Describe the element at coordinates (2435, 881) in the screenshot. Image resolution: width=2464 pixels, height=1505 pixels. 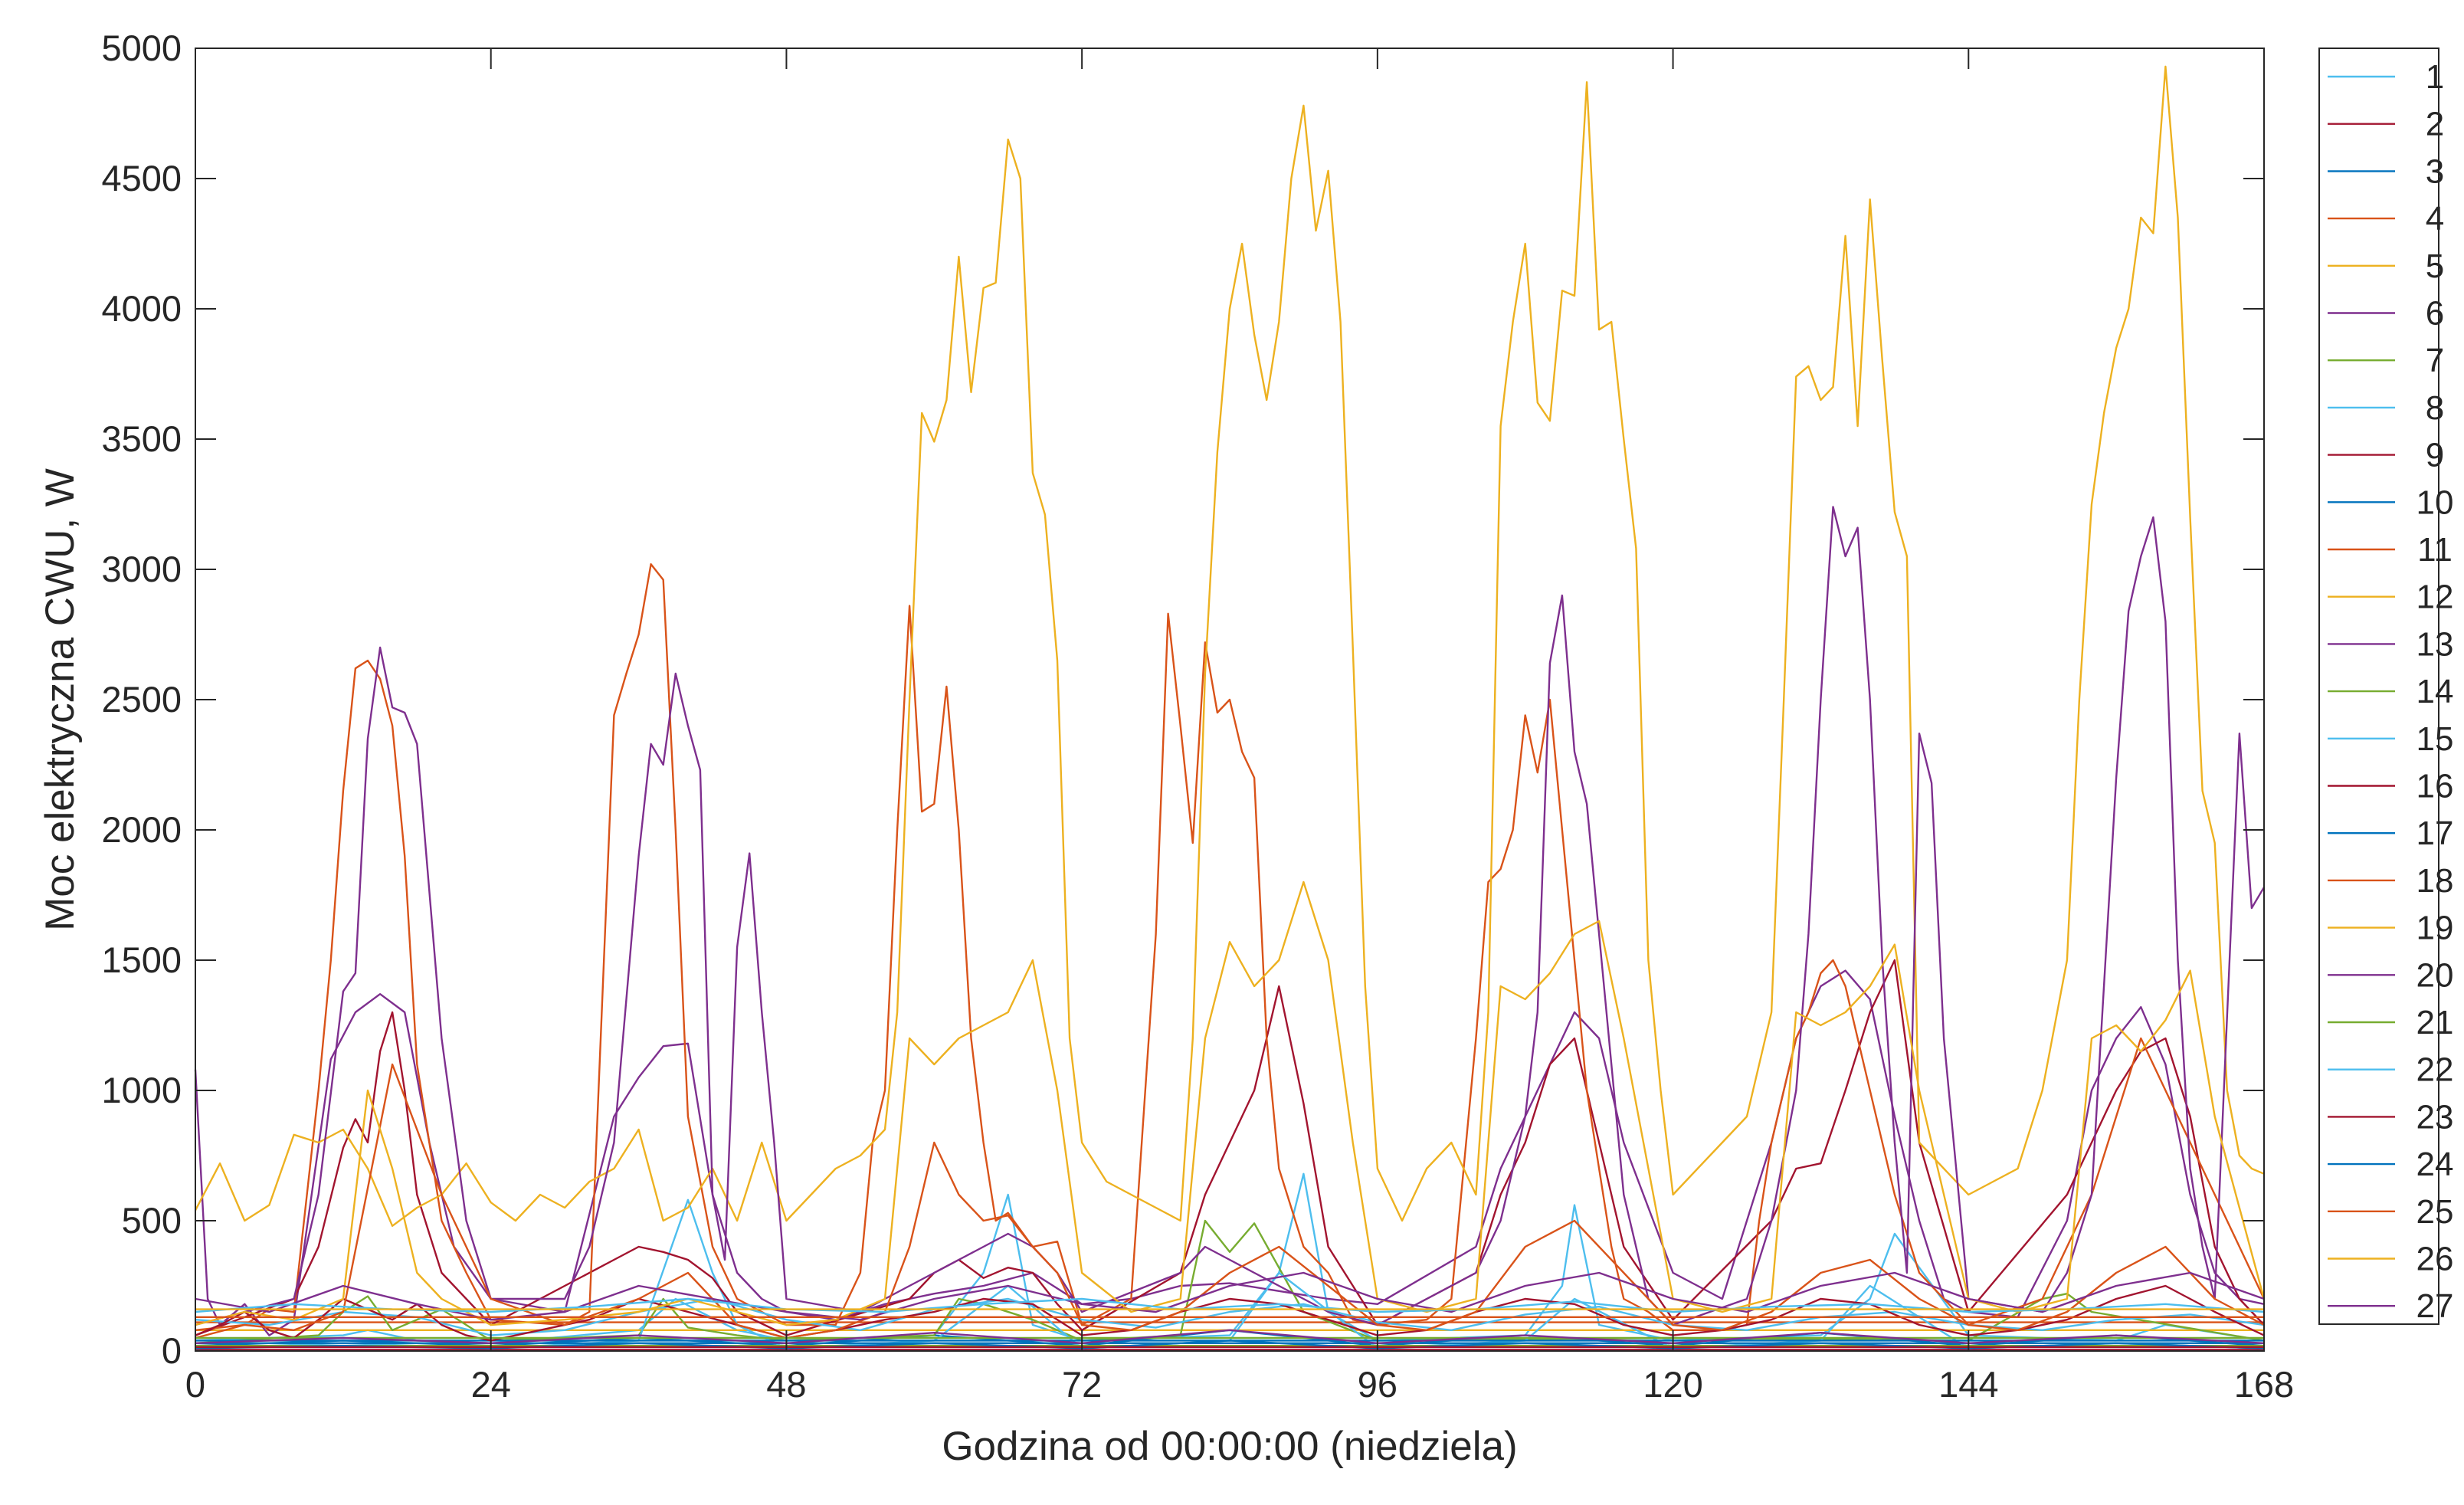
I see `legend-label-18: 18` at that location.